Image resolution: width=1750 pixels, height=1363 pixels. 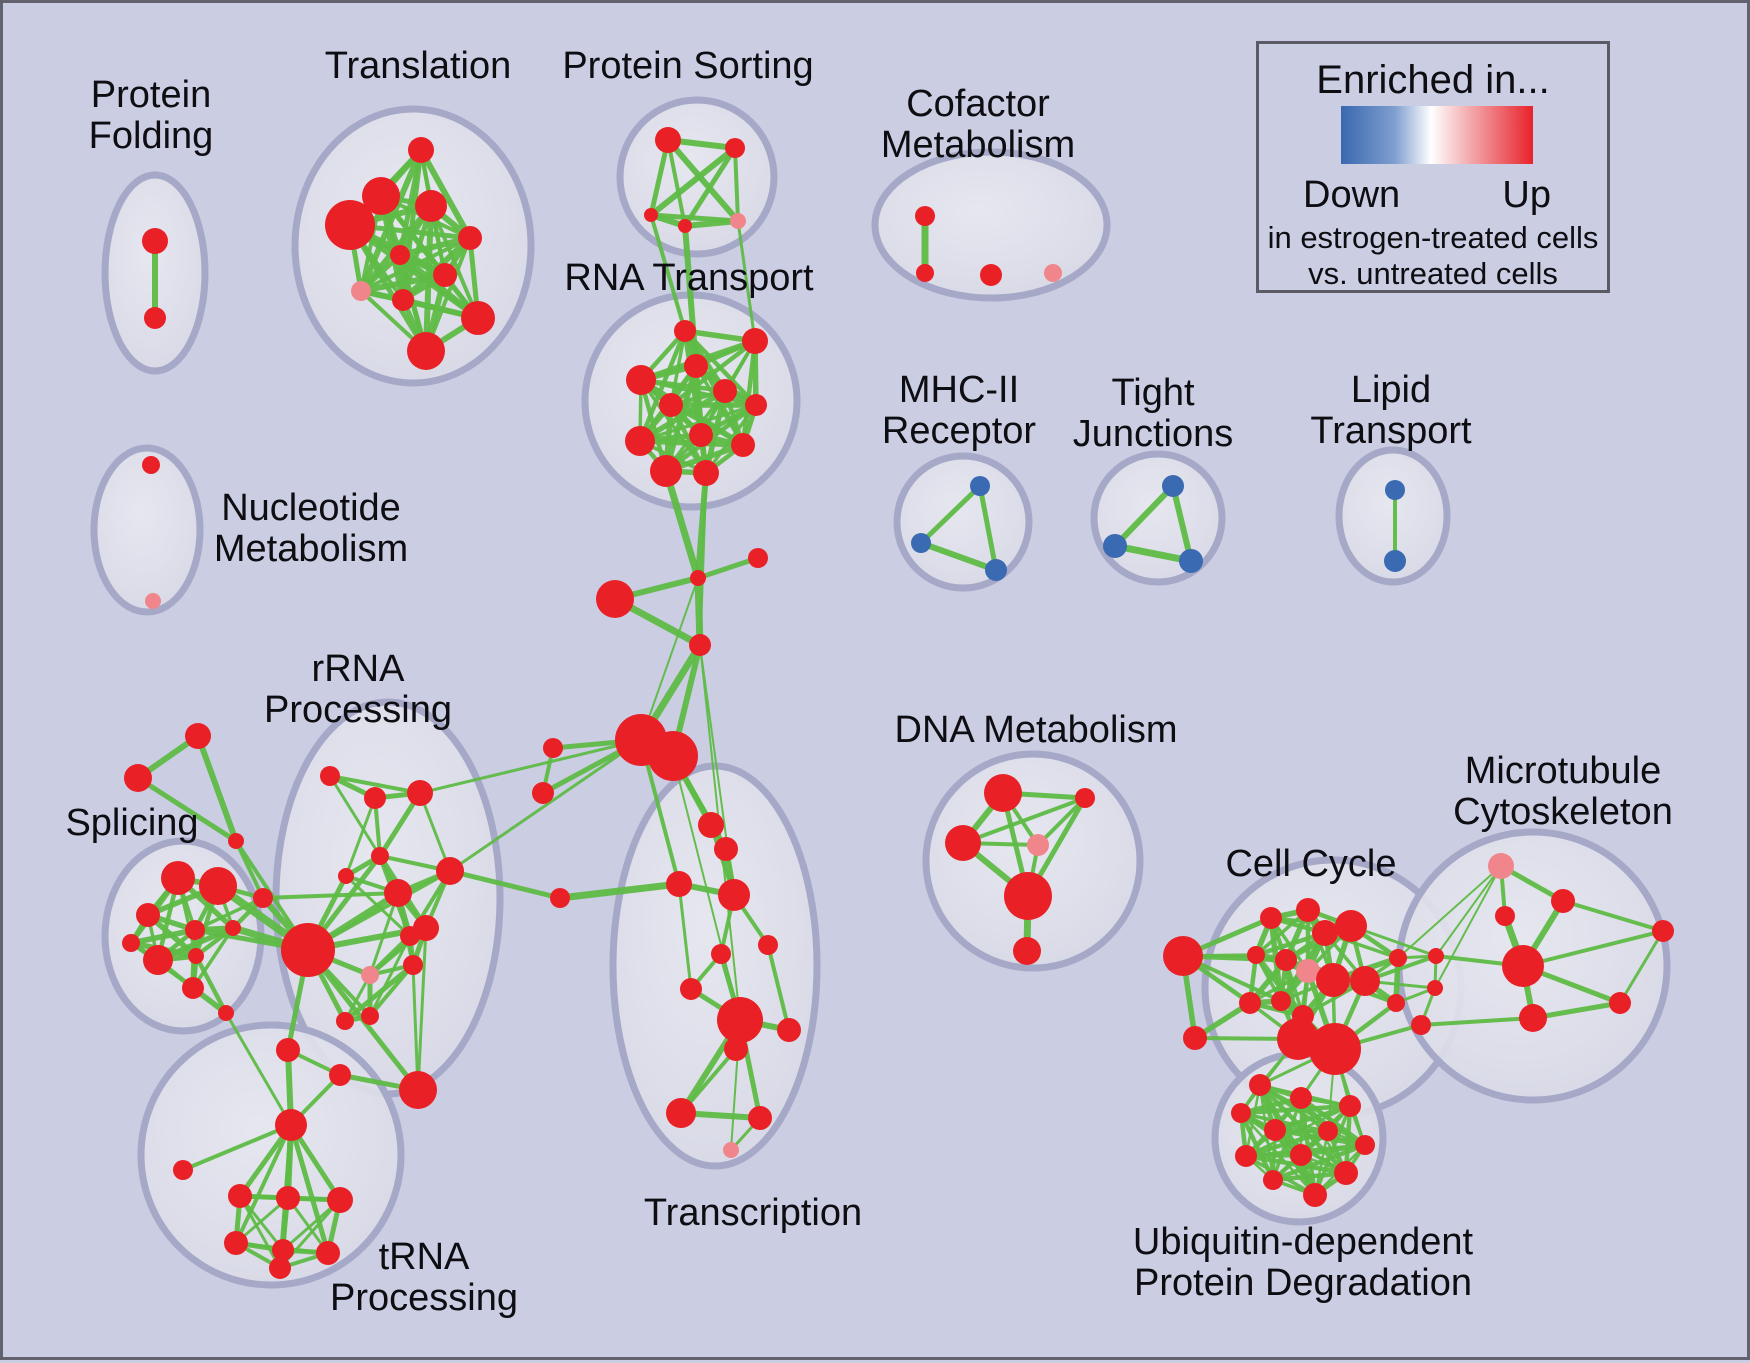 What do you see at coordinates (1195, 1038) in the screenshot?
I see `node-CC2` at bounding box center [1195, 1038].